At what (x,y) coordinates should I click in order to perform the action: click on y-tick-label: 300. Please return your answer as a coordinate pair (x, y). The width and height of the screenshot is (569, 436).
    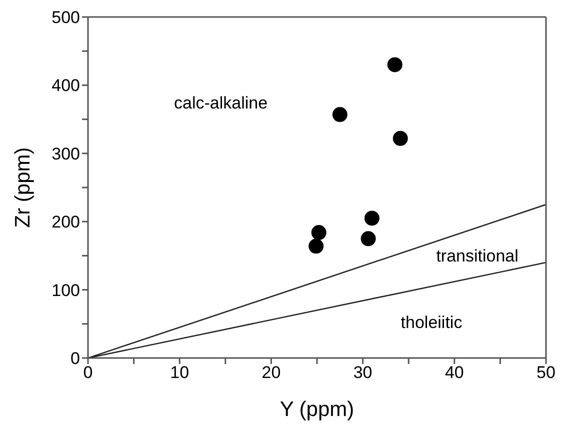
    Looking at the image, I should click on (66, 154).